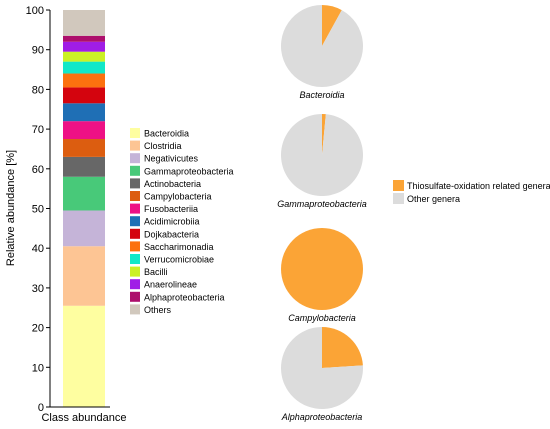 This screenshot has width=550, height=429. Describe the element at coordinates (189, 171) in the screenshot. I see `legend-label-gammaproteobacteria: Gammaproteobacteria` at that location.